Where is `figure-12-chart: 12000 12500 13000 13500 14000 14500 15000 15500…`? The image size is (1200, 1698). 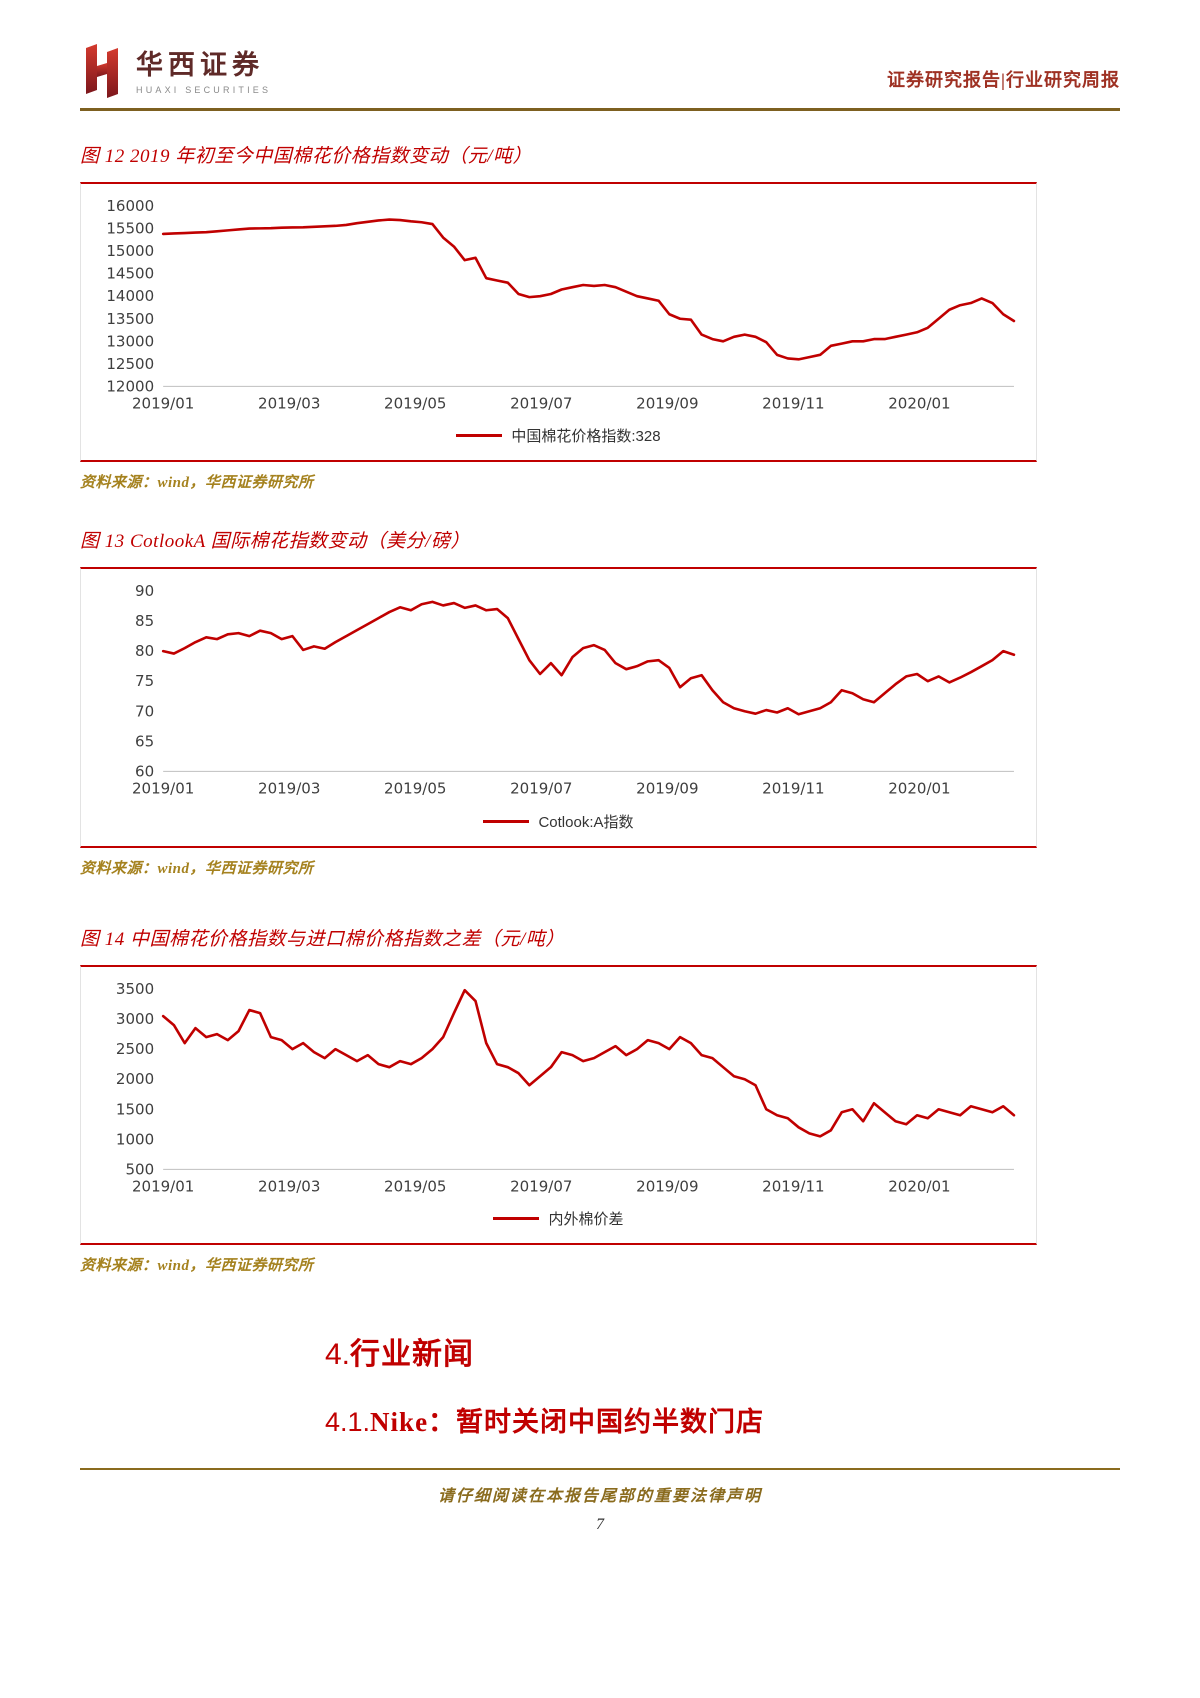 figure-12-chart: 12000 12500 13000 13500 14000 14500 15000 15500… is located at coordinates (561, 304).